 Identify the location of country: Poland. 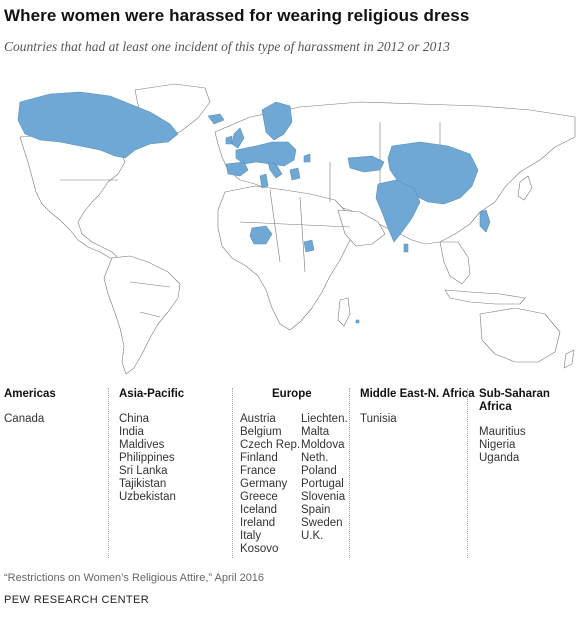
(319, 471).